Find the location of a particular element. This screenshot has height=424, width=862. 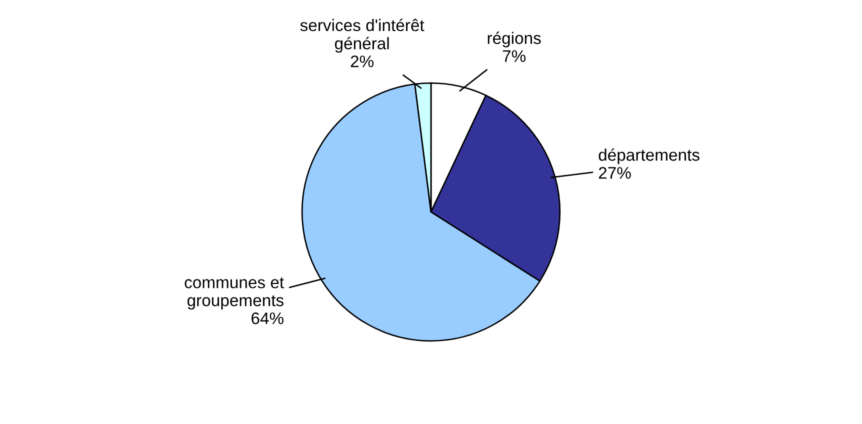

data-label: 2% is located at coordinates (362, 62).